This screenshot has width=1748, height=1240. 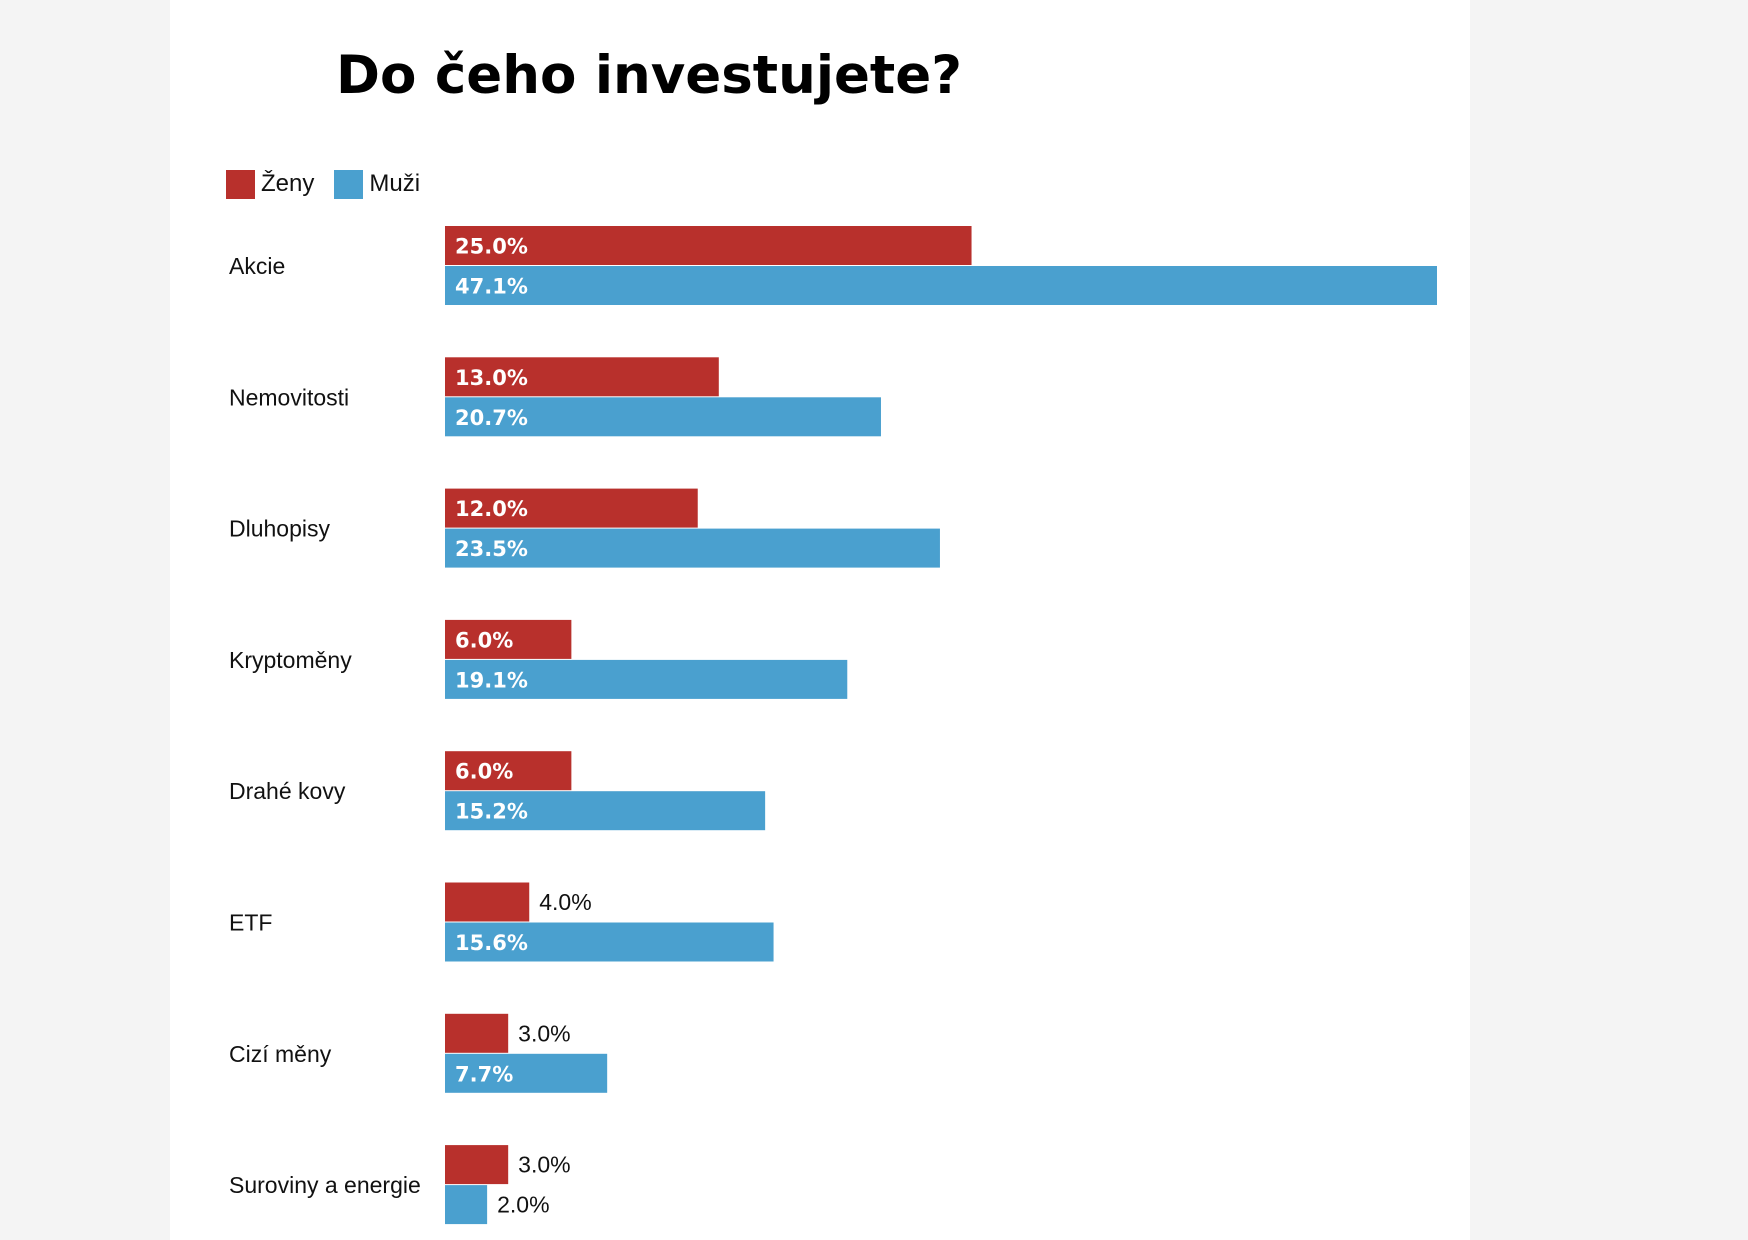 What do you see at coordinates (349, 184) in the screenshot?
I see `legend-swatch-muzi` at bounding box center [349, 184].